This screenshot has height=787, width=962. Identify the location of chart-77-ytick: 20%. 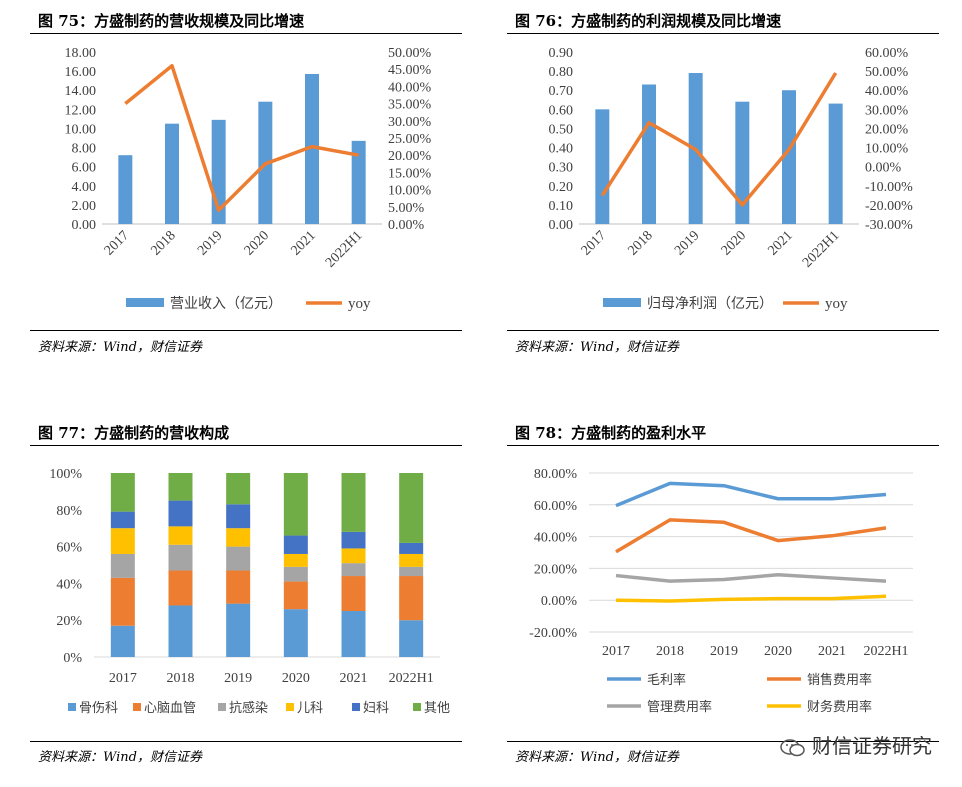
(69, 621).